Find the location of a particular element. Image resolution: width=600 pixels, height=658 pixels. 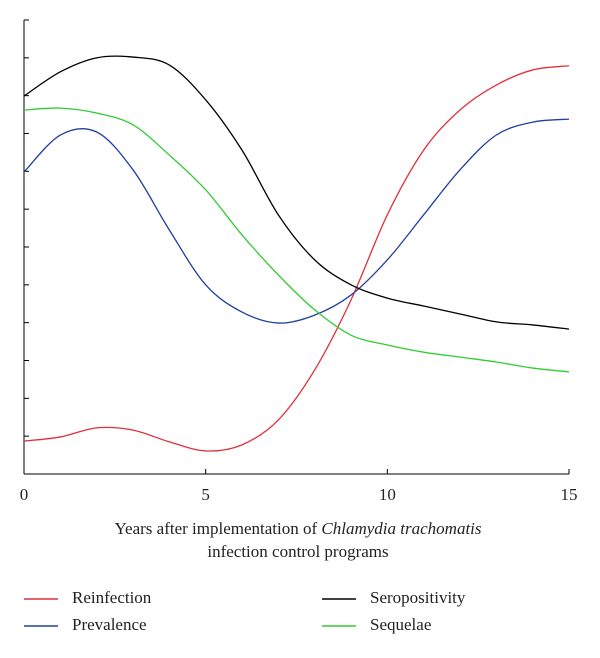

x-label-prefix: Years after implementation of is located at coordinates (215, 528).